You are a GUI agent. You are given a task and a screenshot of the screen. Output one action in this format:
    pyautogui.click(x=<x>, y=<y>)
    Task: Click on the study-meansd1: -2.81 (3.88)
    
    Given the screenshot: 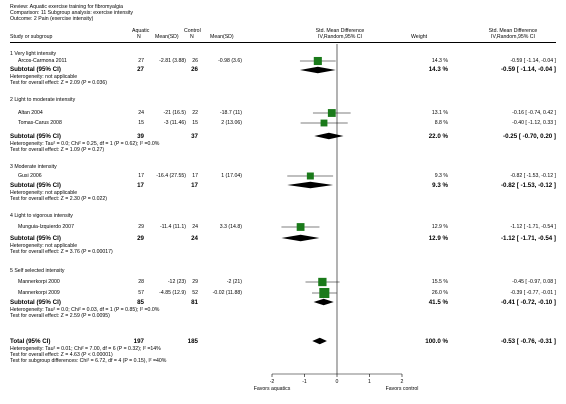 What is the action you would take?
    pyautogui.click(x=172, y=61)
    